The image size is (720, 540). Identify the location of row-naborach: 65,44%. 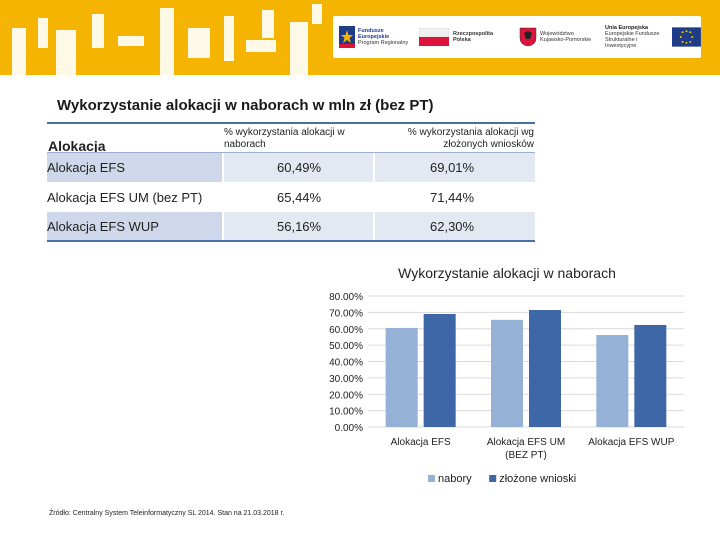
(299, 197).